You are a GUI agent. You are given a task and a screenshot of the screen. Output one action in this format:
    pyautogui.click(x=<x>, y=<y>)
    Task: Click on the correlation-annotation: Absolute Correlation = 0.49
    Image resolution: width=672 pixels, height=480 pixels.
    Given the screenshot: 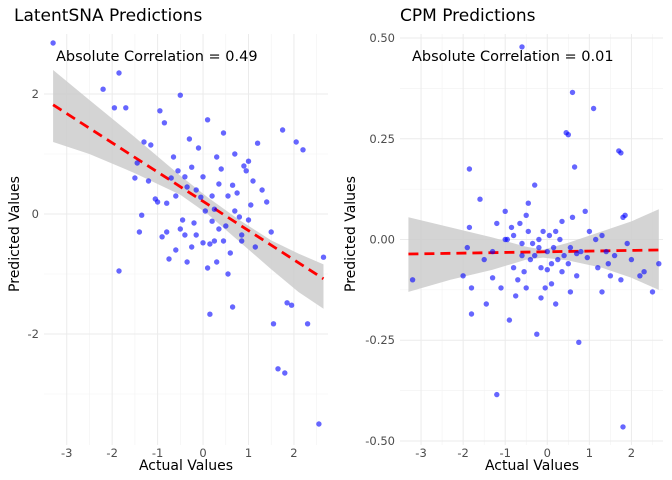 What is the action you would take?
    pyautogui.click(x=157, y=57)
    